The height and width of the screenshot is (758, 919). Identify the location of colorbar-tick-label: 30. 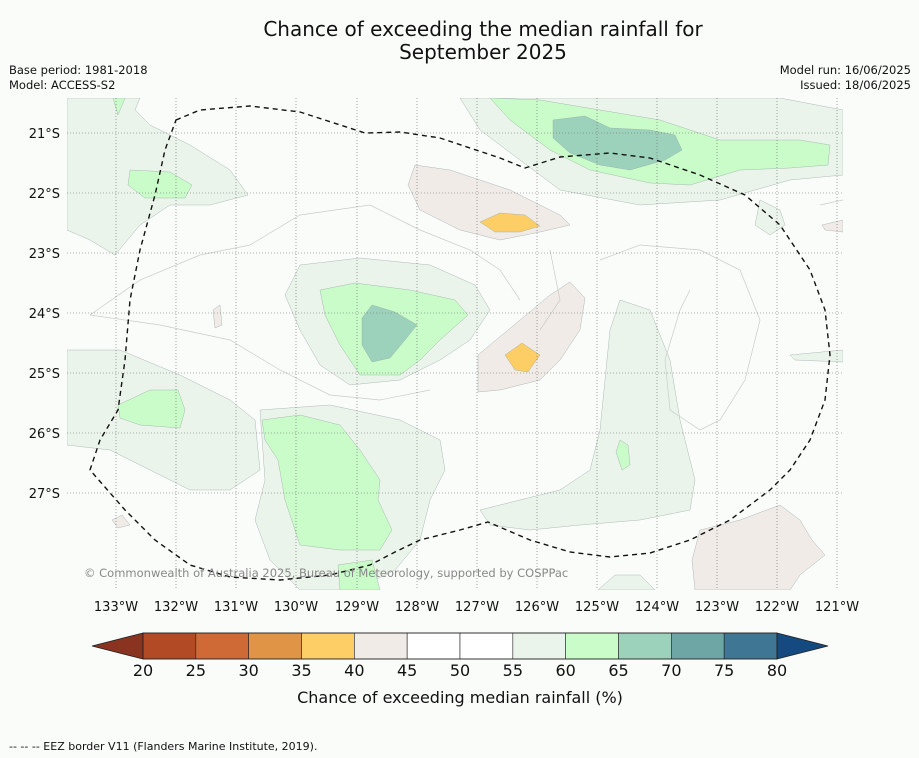
(248, 670).